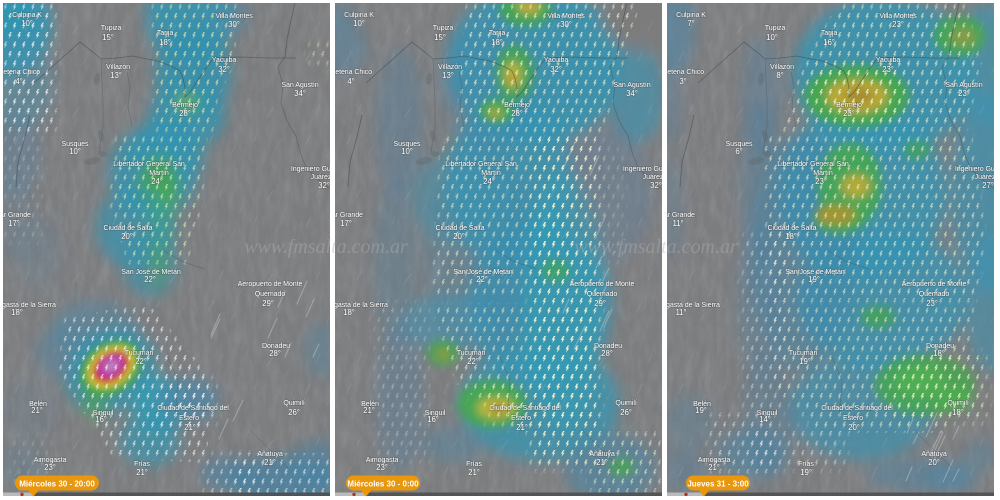  What do you see at coordinates (566, 24) in the screenshot?
I see `svg-text: 30°` at bounding box center [566, 24].